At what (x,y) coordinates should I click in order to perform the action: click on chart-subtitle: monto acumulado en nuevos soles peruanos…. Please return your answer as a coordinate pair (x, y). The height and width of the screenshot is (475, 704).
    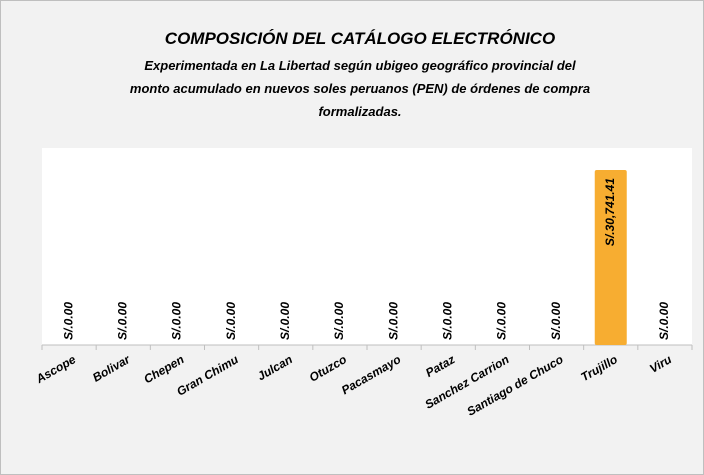
    Looking at the image, I should click on (360, 88).